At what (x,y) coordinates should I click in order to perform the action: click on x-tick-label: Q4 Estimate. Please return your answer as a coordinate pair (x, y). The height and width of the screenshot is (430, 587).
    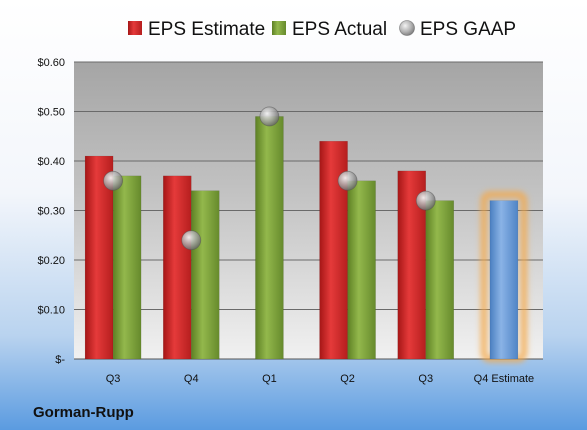
    Looking at the image, I should click on (504, 379).